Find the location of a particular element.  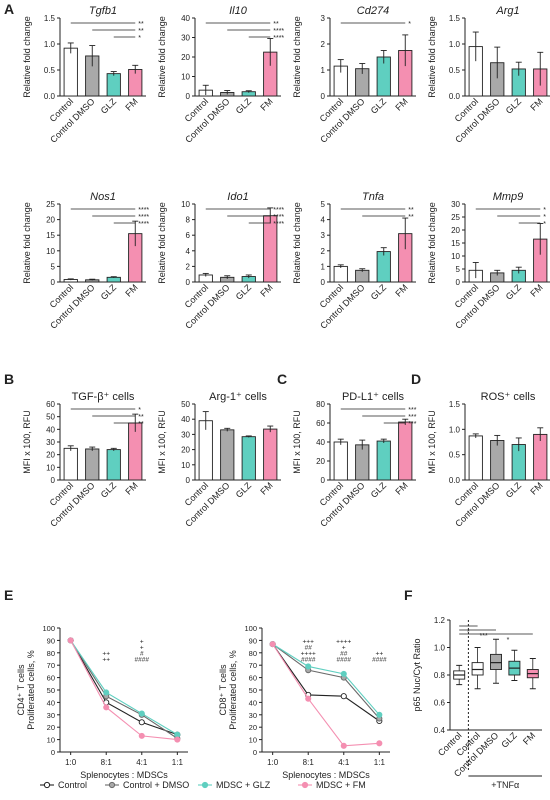

annotation-mark: ++++ is located at coordinates (343, 642).